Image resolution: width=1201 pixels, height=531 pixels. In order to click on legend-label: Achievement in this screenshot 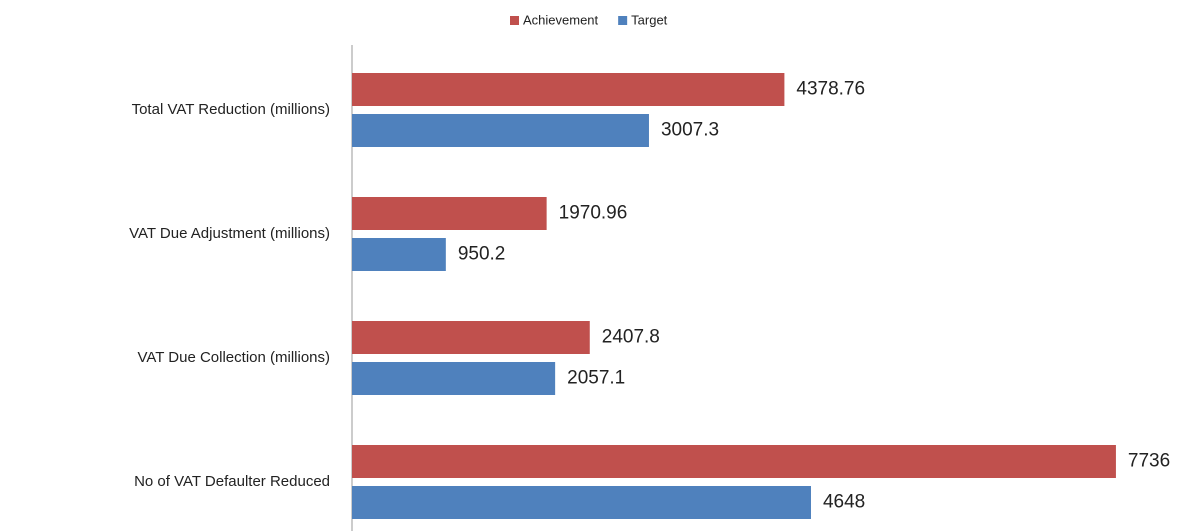, I will do `click(561, 19)`.